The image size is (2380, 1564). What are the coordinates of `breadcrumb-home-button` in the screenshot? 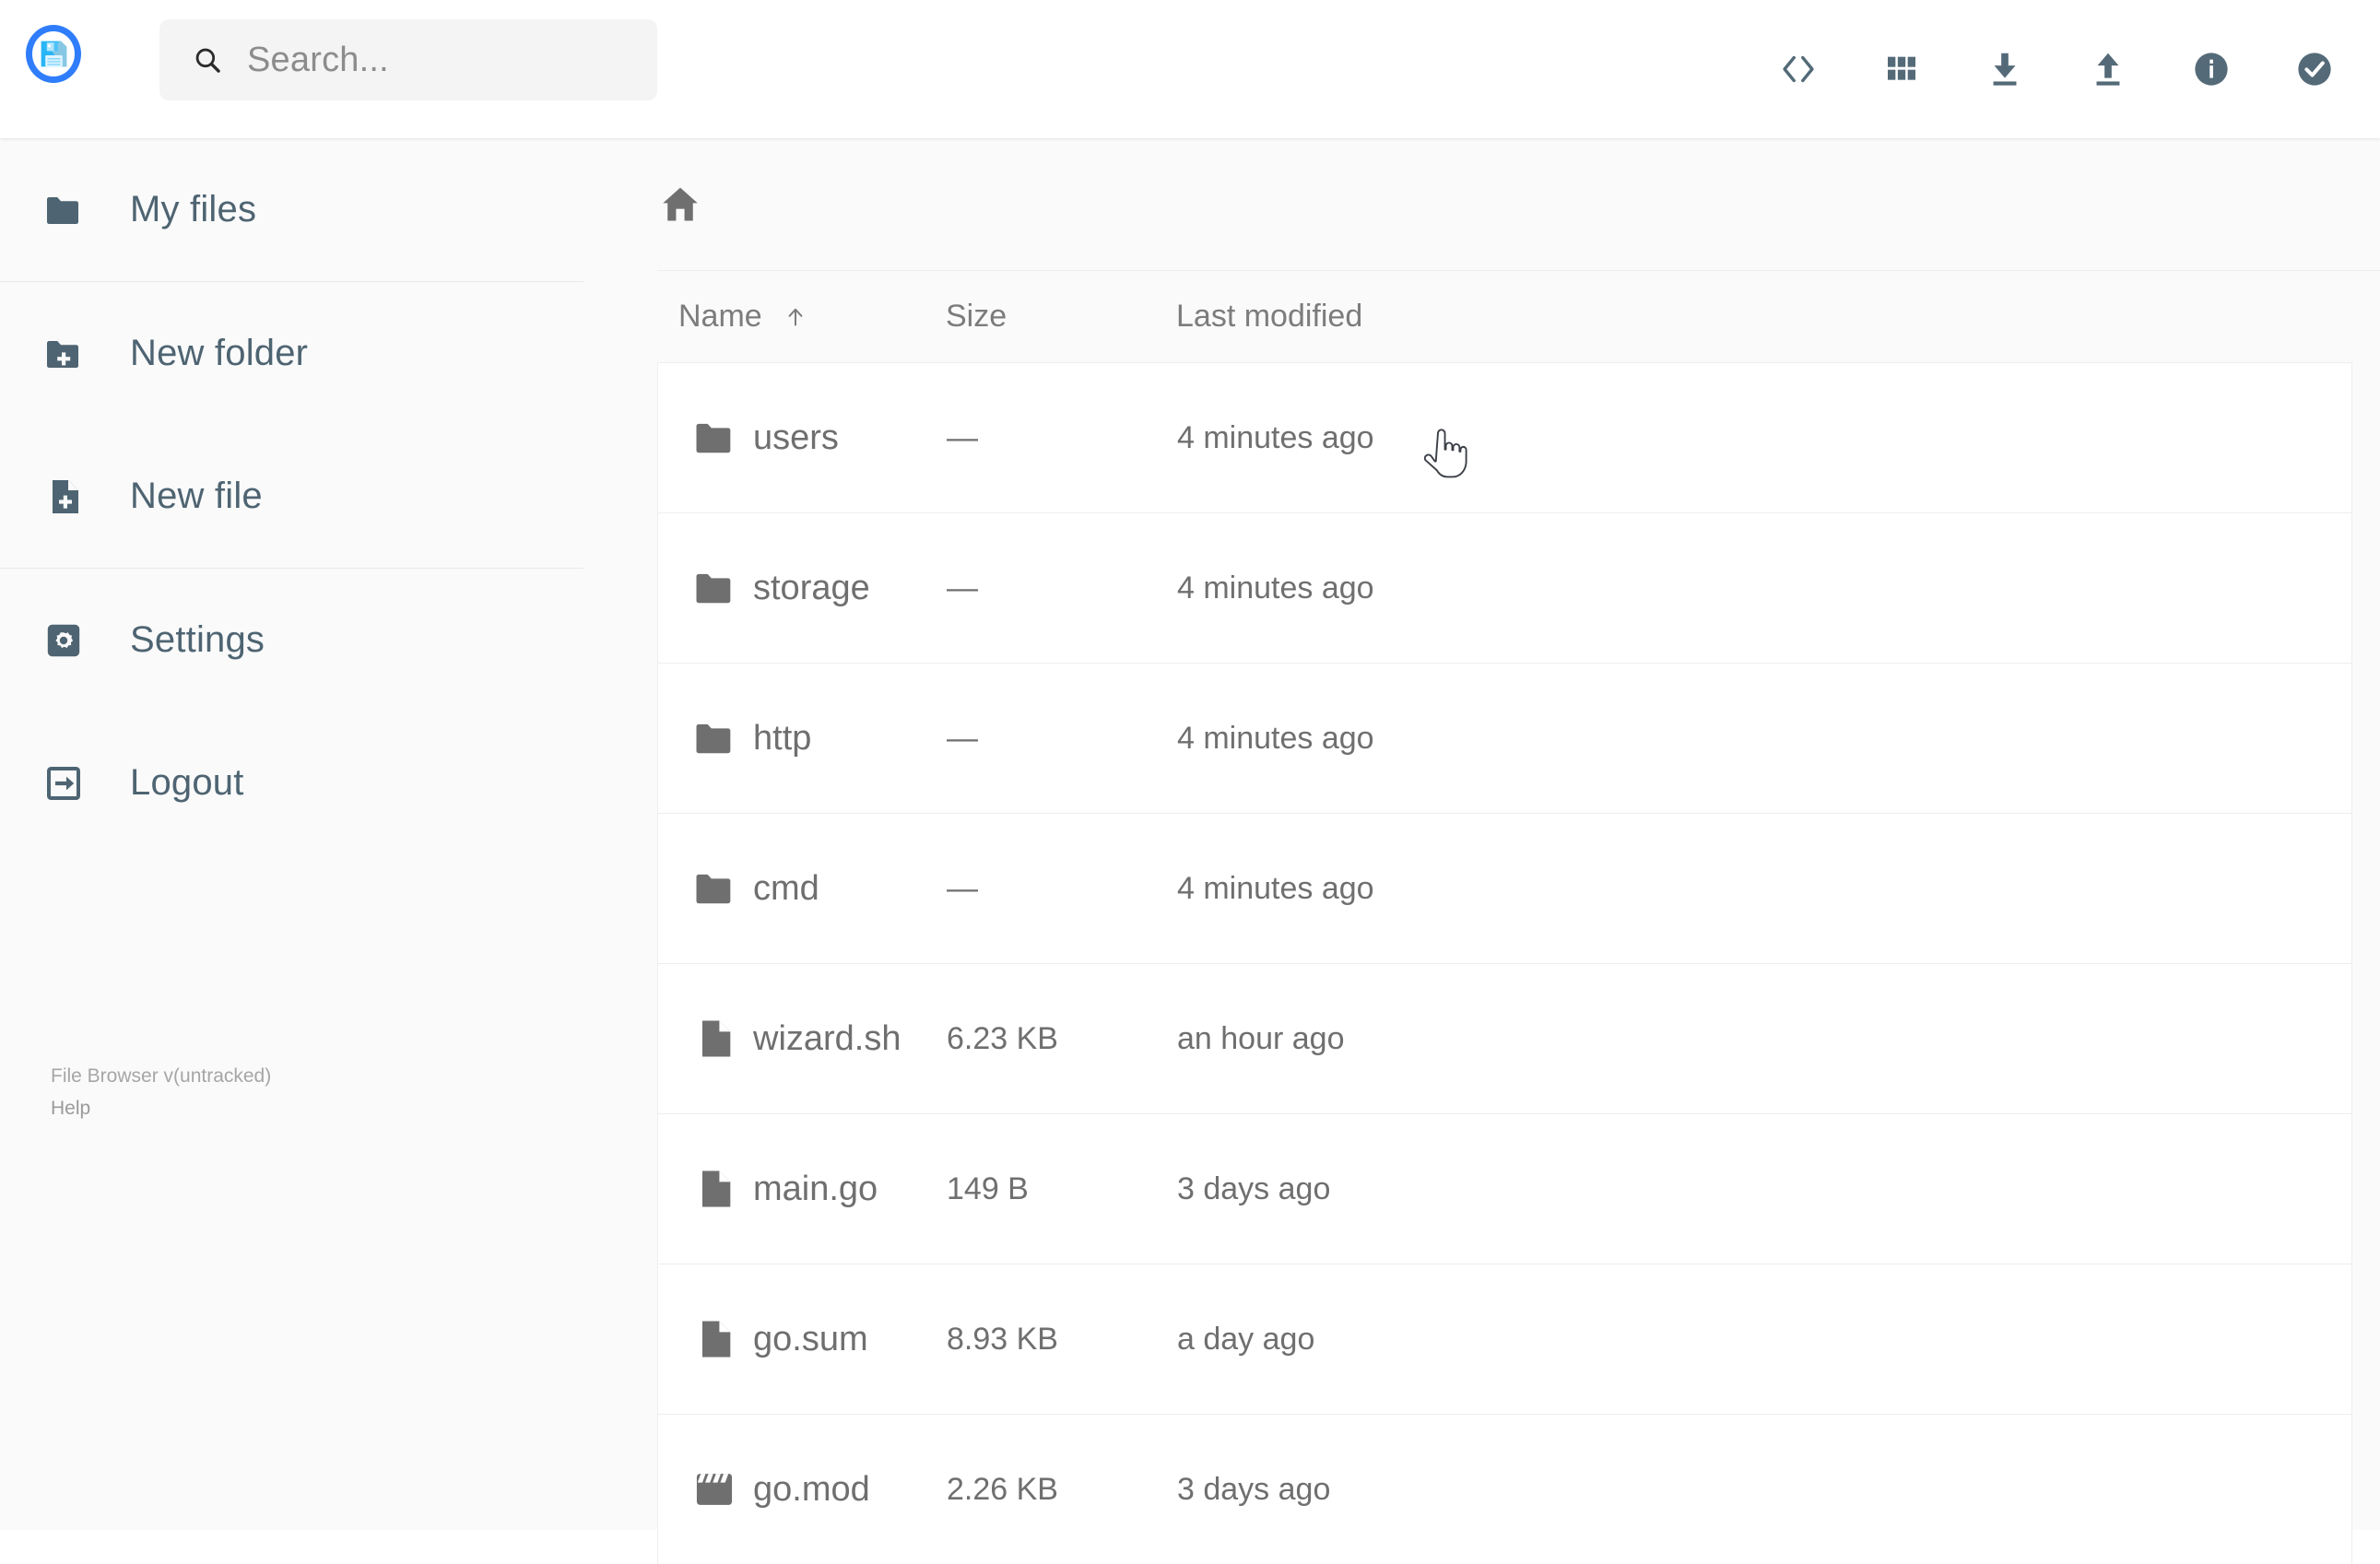 It's located at (680, 205).